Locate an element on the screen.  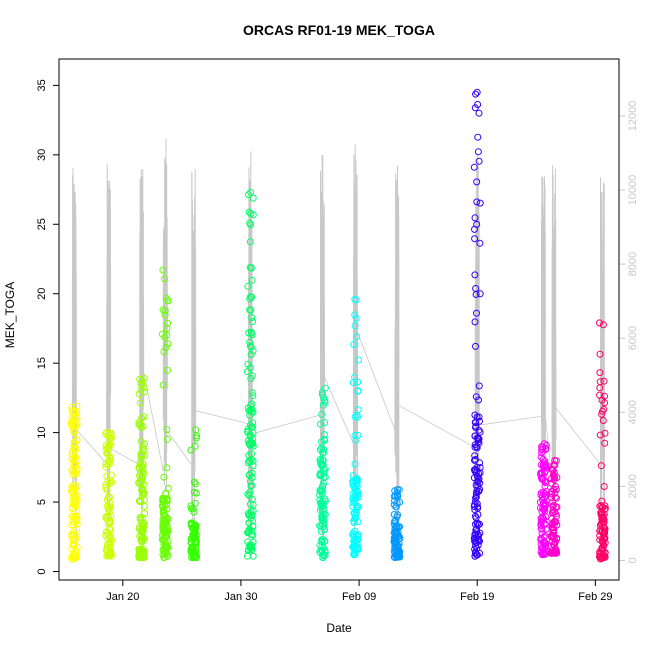
flight-points-rf04 is located at coordinates (165, 414).